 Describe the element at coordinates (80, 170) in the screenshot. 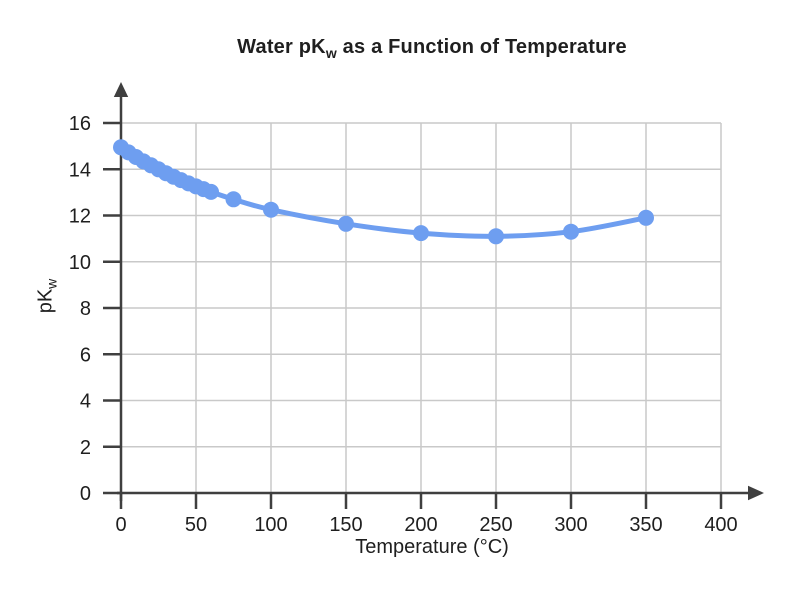

I see `y-tick-label: 14` at that location.